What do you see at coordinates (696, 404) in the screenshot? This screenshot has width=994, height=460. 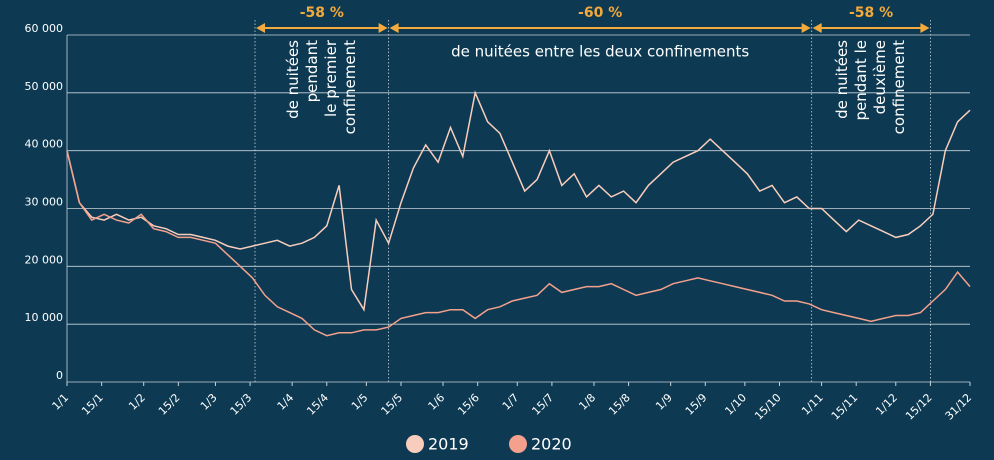 I see `x-tick-label: 15/9` at bounding box center [696, 404].